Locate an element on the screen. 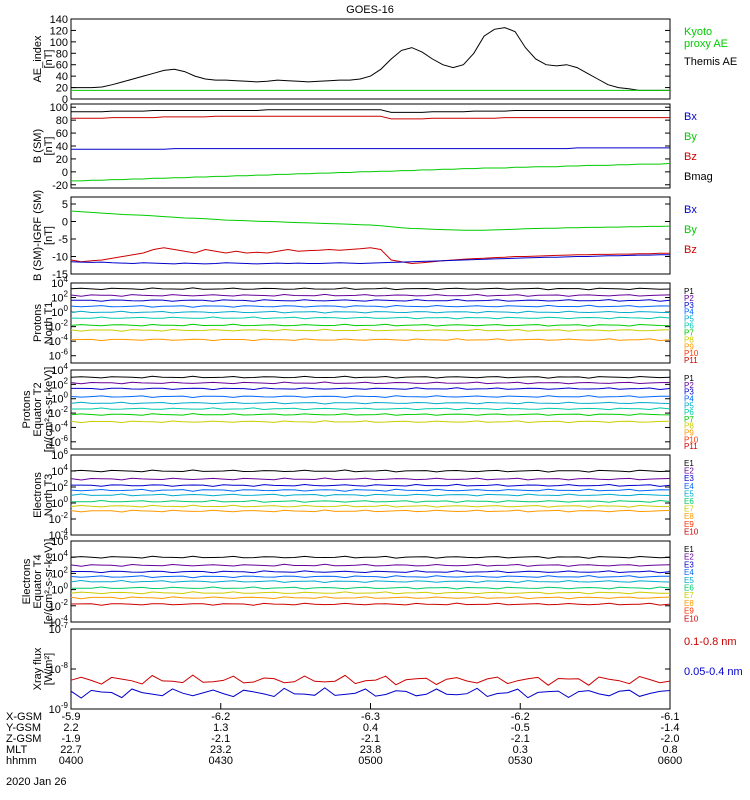 Image resolution: width=750 pixels, height=800 pixels. y-axis-label-line: Equator T2 is located at coordinates (38, 409).